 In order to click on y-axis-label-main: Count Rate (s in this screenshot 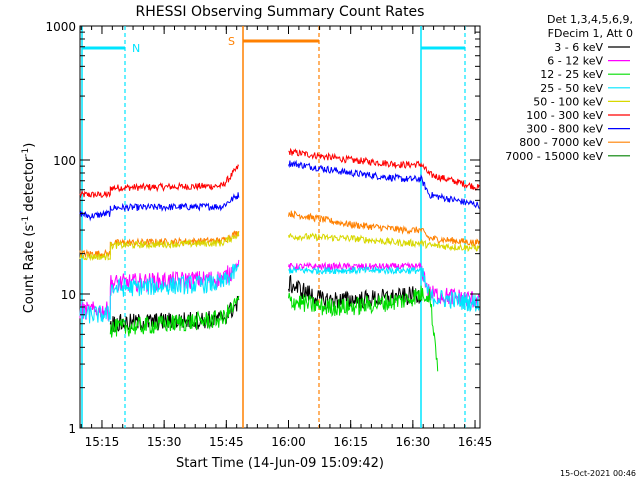, I will do `click(29, 269)`.